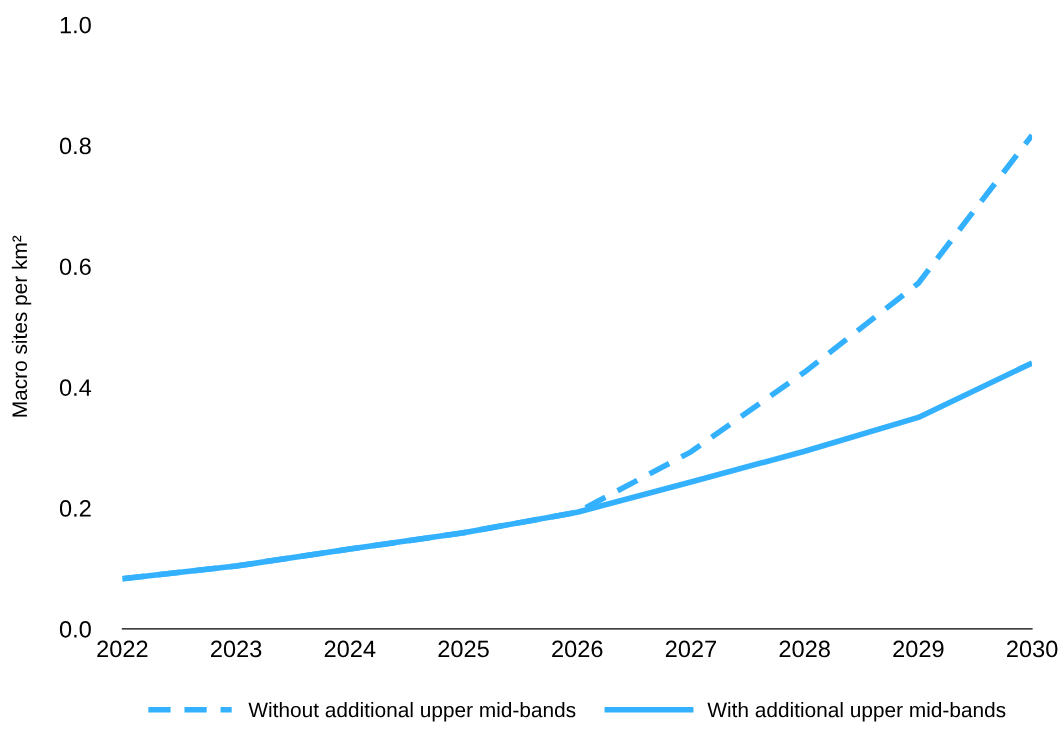 The image size is (1064, 746). What do you see at coordinates (236, 649) in the screenshot?
I see `x-tick-label: 2023` at bounding box center [236, 649].